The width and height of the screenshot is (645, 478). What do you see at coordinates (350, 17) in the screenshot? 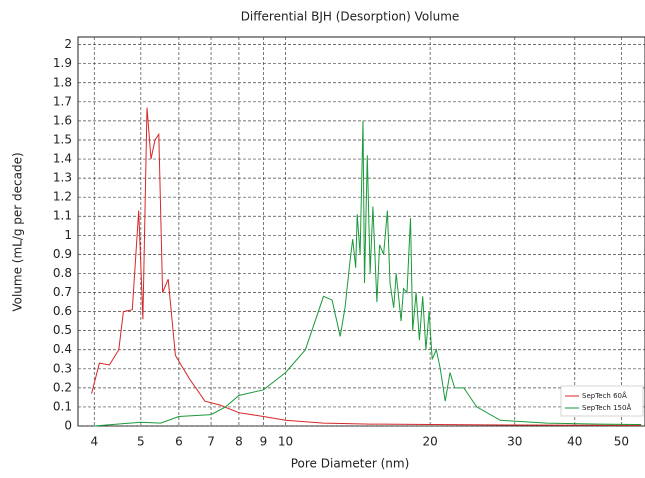
I see `chart-title: Differential BJH (Desorption) Volume` at bounding box center [350, 17].